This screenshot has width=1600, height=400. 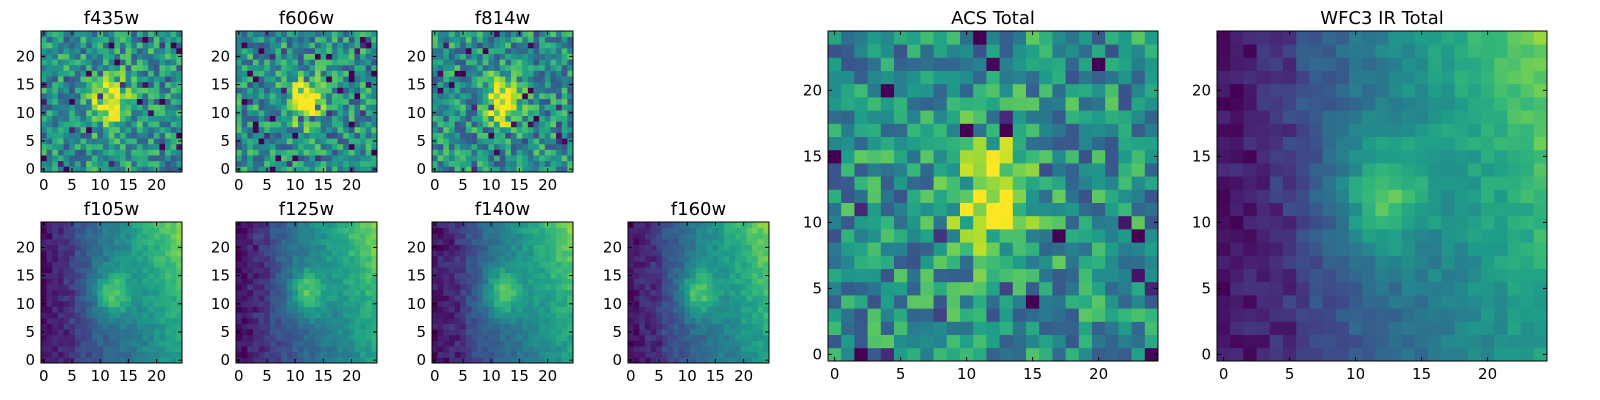 I want to click on panel-title: f606w, so click(x=306, y=18).